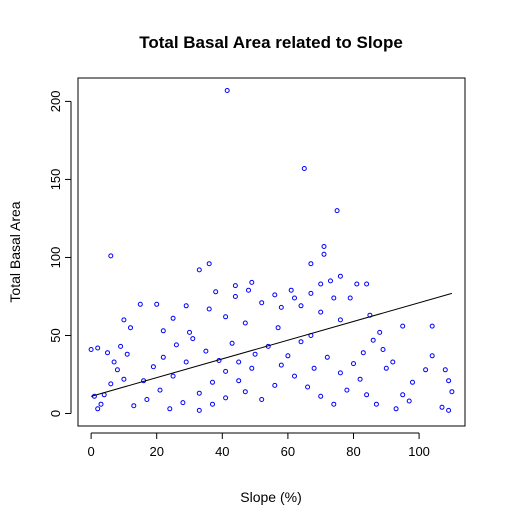 This screenshot has height=527, width=506. What do you see at coordinates (270, 497) in the screenshot?
I see `x-axis-label: Slope (%)` at bounding box center [270, 497].